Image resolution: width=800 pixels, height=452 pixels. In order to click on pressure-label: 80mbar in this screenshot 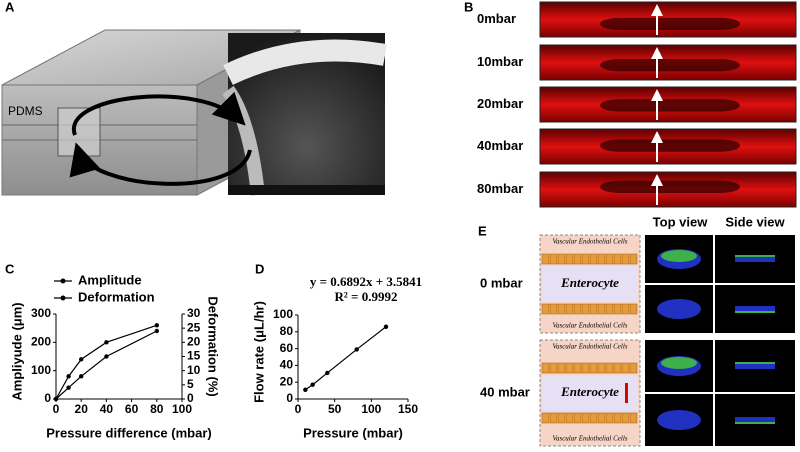, I will do `click(500, 188)`.